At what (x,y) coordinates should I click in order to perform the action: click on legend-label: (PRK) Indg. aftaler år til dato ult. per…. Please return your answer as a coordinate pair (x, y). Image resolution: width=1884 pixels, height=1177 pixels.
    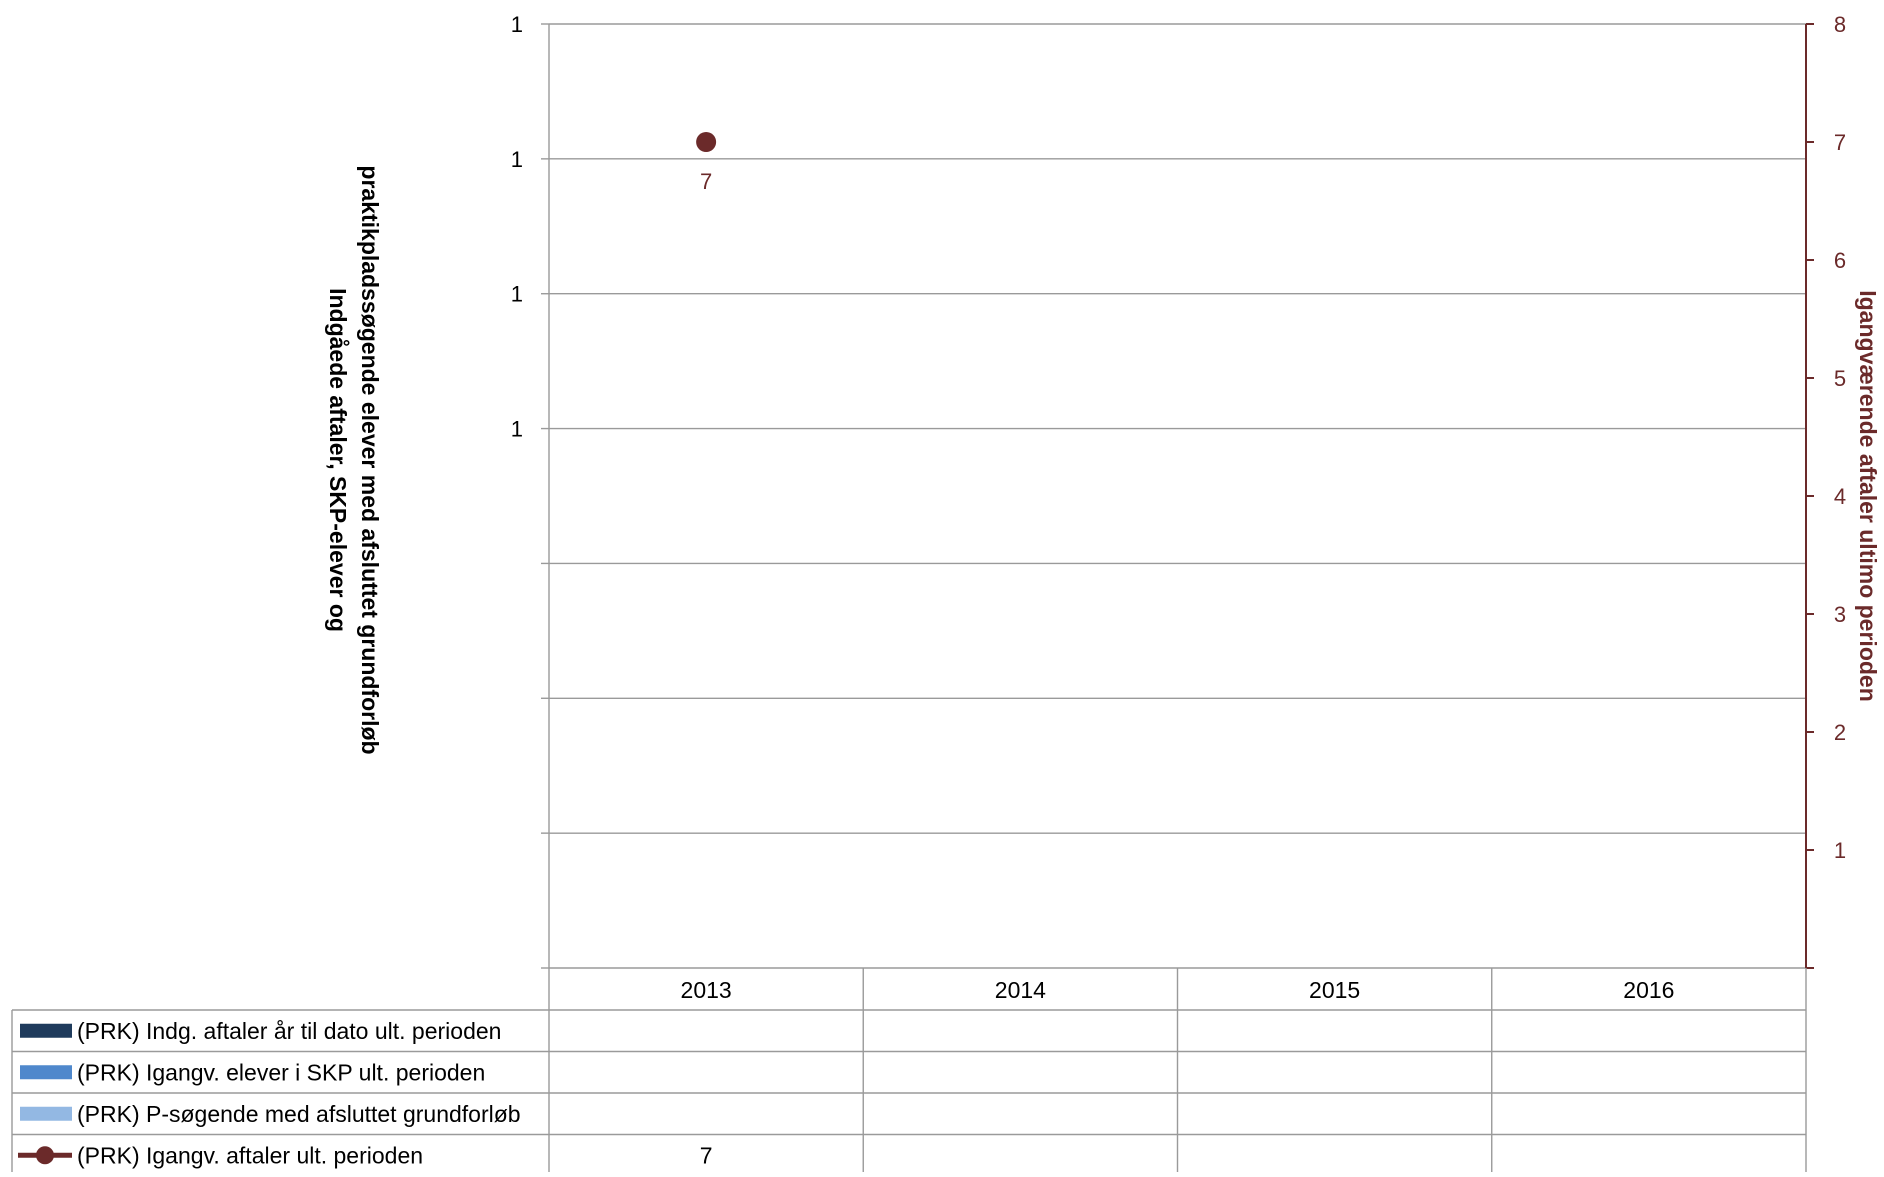
    Looking at the image, I should click on (289, 1031).